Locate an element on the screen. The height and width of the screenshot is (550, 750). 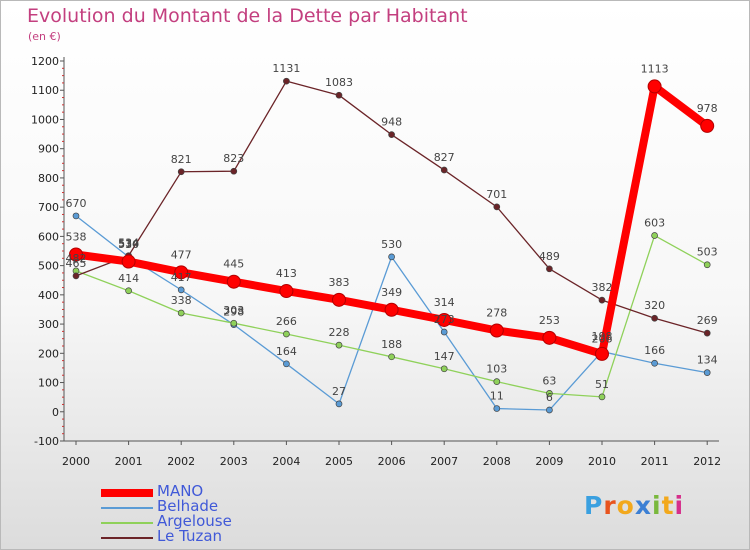
data-label-le-tuzan: 269 is located at coordinates (707, 320).